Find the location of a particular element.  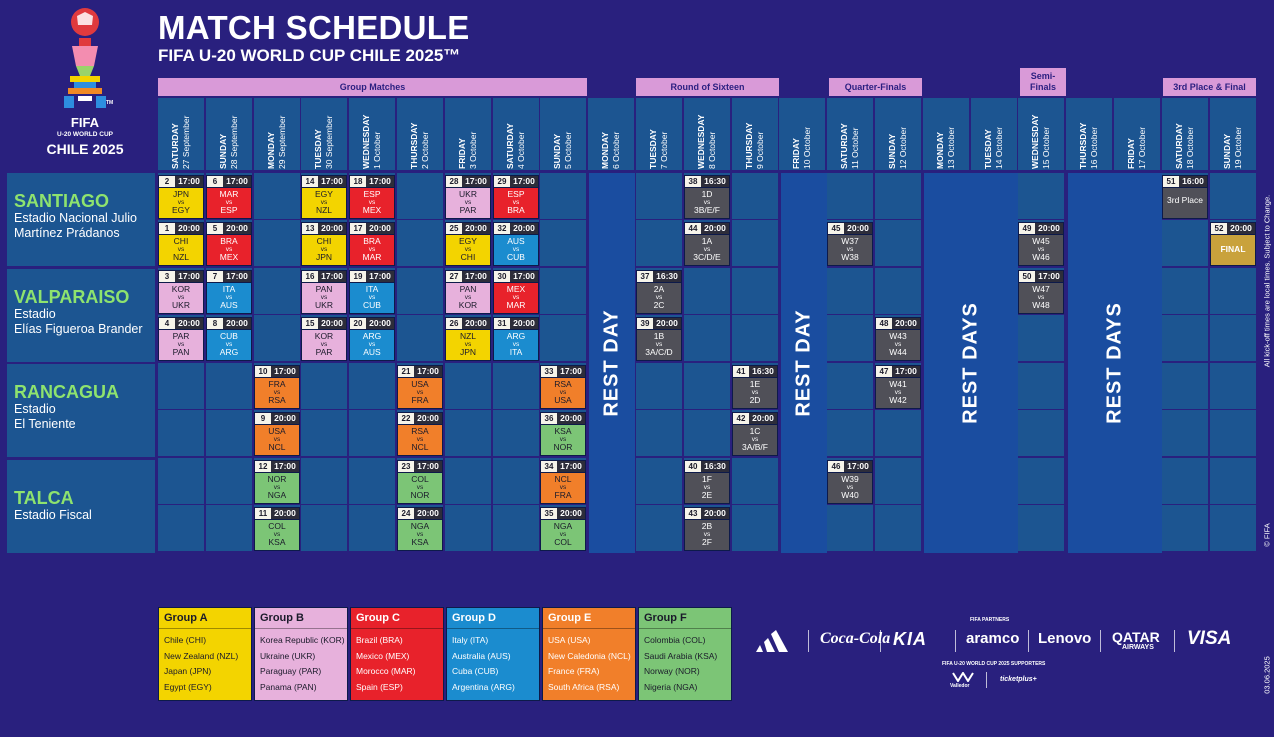

match-card: 11 20:00 COL vs KSA is located at coordinates (277, 529).